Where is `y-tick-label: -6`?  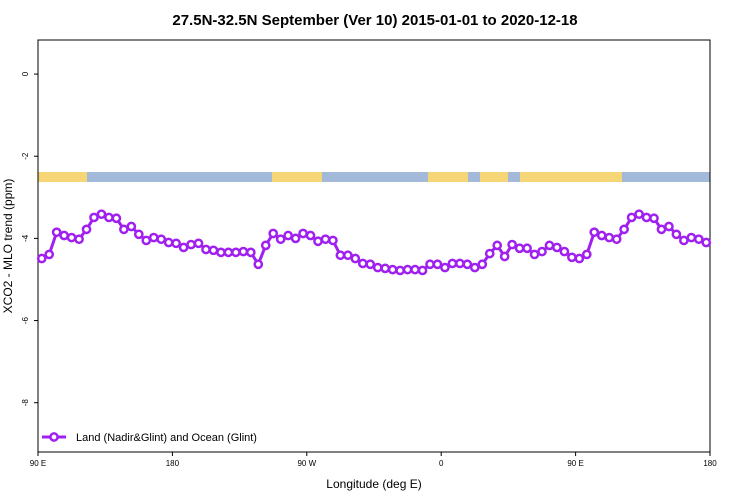
y-tick-label: -6 is located at coordinates (25, 320).